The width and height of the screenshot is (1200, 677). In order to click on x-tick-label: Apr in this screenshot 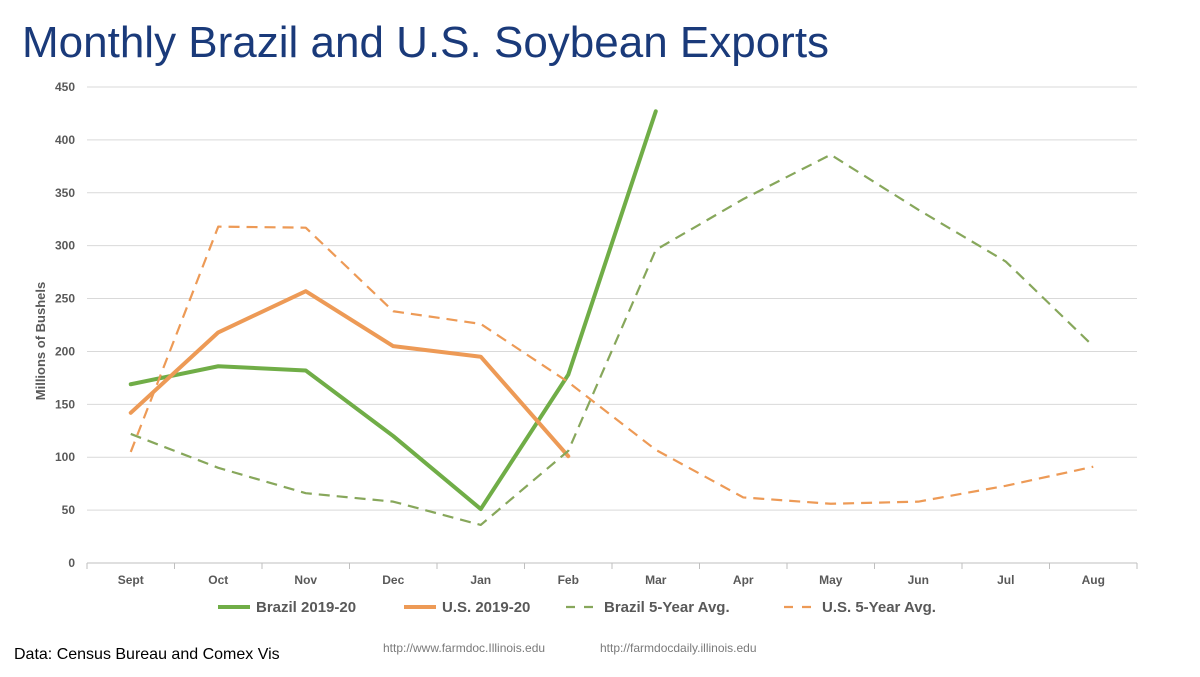, I will do `click(743, 580)`.